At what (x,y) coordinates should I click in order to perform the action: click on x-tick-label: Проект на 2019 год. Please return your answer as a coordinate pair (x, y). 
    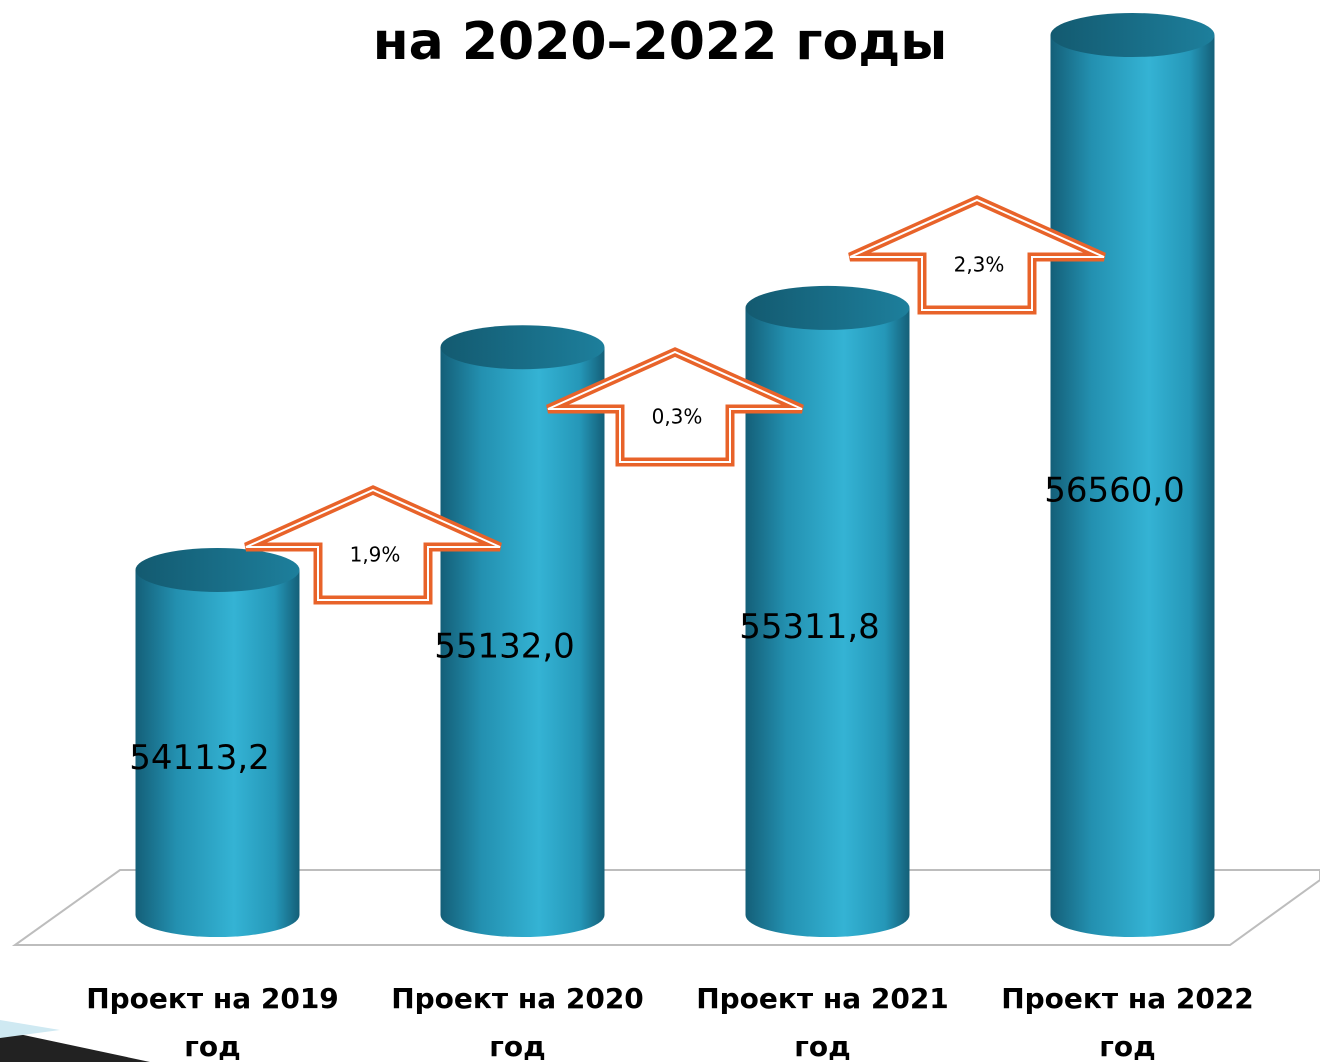
    Looking at the image, I should click on (212, 1022).